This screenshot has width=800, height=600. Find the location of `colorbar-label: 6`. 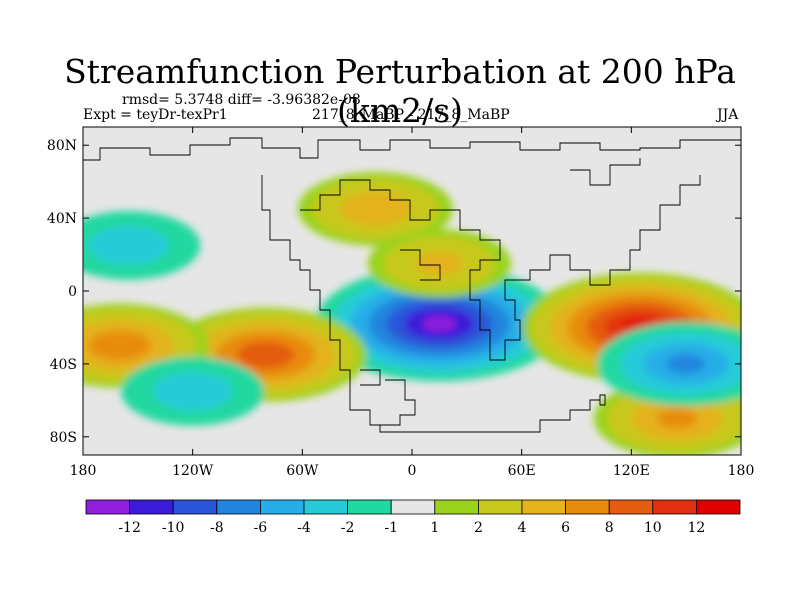

colorbar-label: 6 is located at coordinates (565, 528).